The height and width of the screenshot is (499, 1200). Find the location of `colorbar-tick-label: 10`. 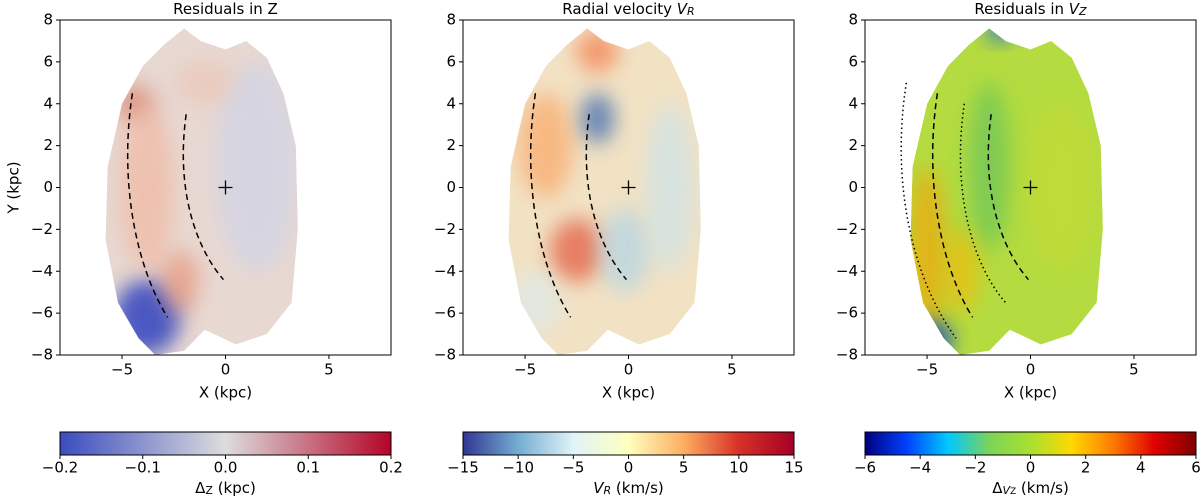

colorbar-tick-label: 10 is located at coordinates (738, 468).